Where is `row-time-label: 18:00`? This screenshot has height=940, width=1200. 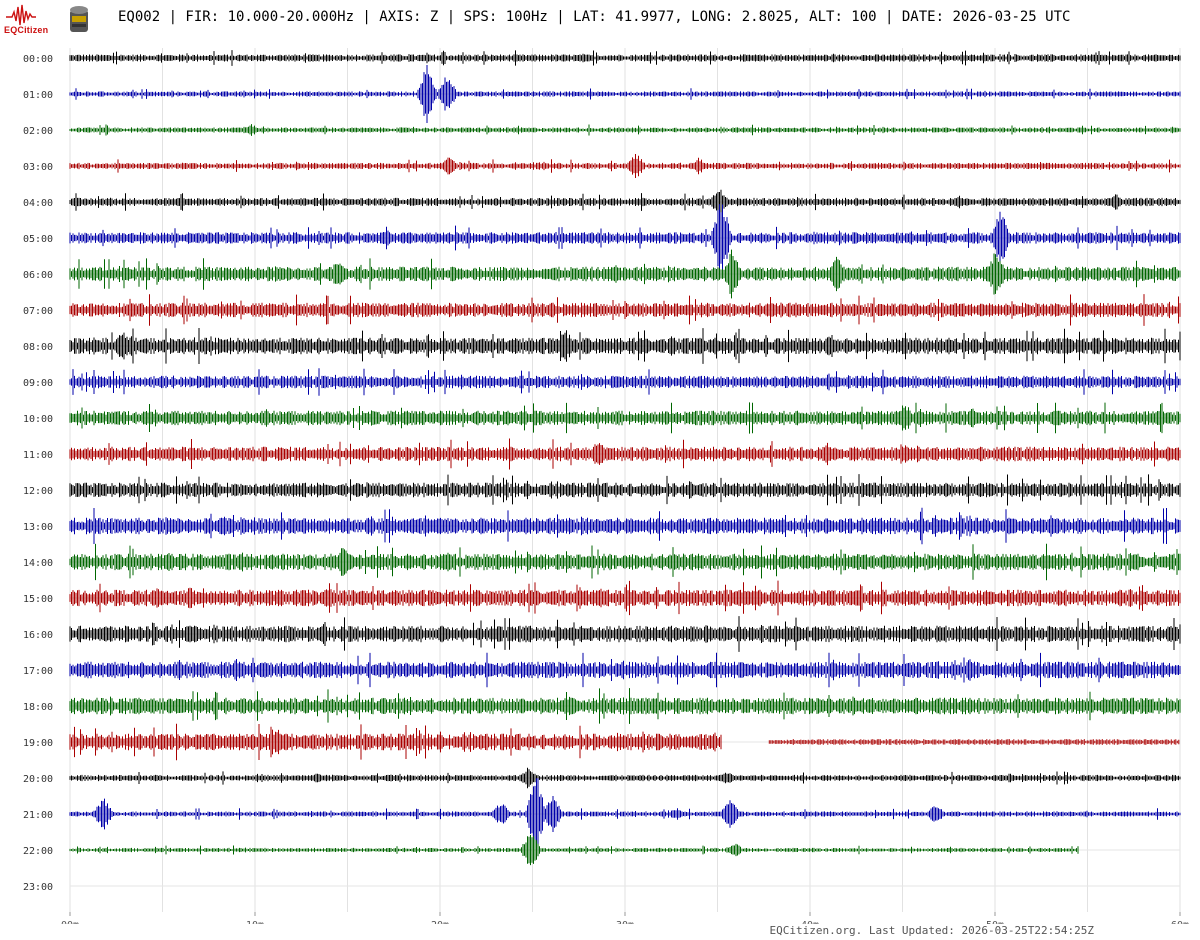
row-time-label: 18:00 is located at coordinates (38, 707).